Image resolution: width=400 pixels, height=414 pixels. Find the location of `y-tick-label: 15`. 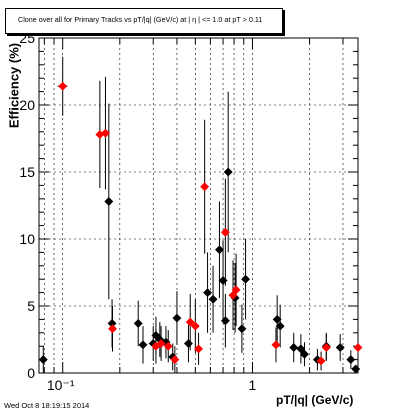

y-tick-label: 15 is located at coordinates (27, 172).